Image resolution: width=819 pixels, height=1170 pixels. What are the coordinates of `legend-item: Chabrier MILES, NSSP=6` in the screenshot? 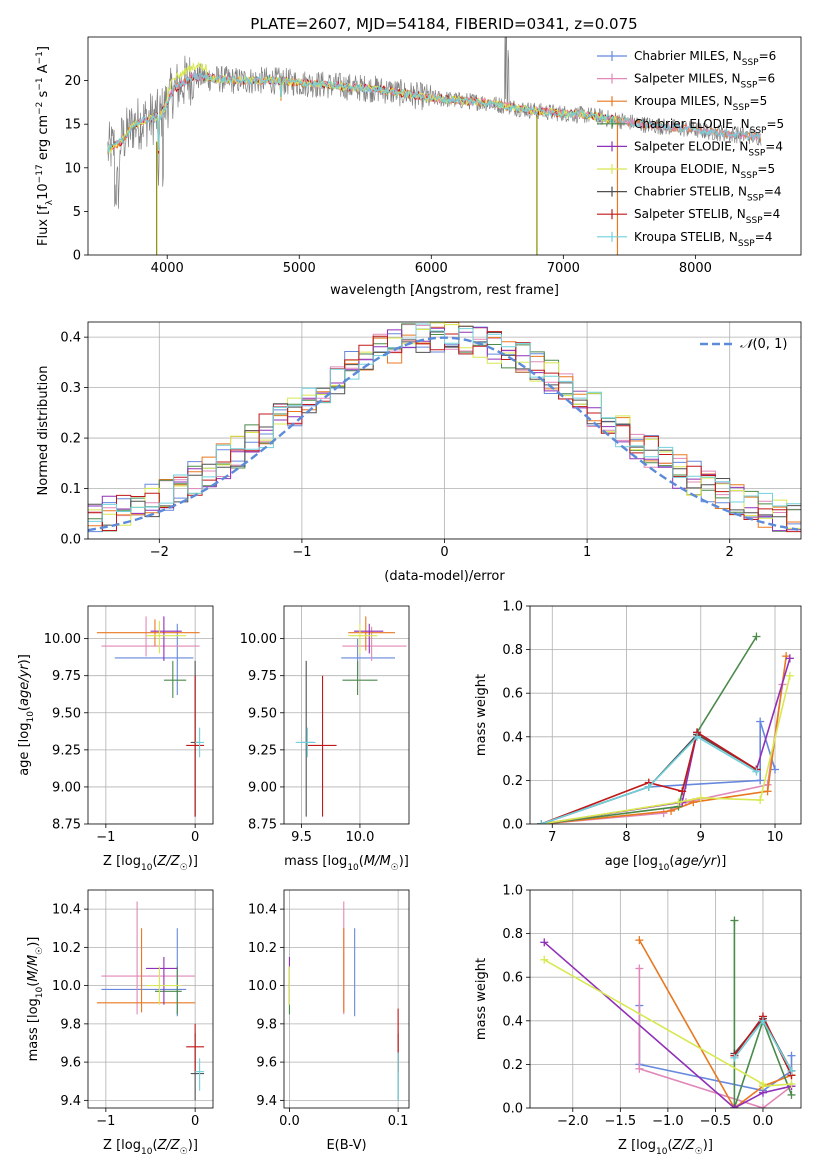 It's located at (686, 58).